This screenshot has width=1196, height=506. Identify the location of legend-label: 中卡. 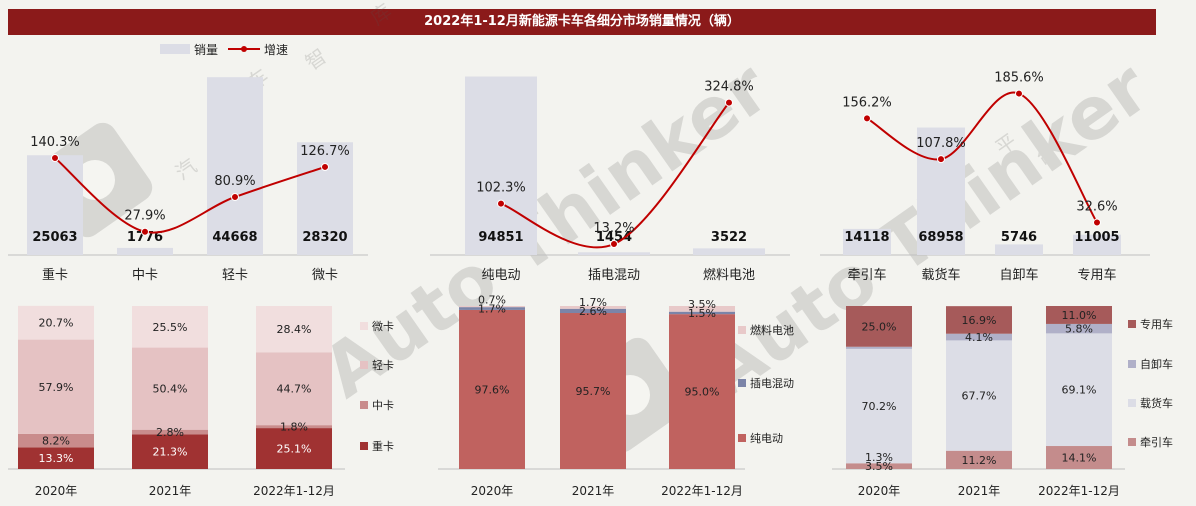
(383, 405).